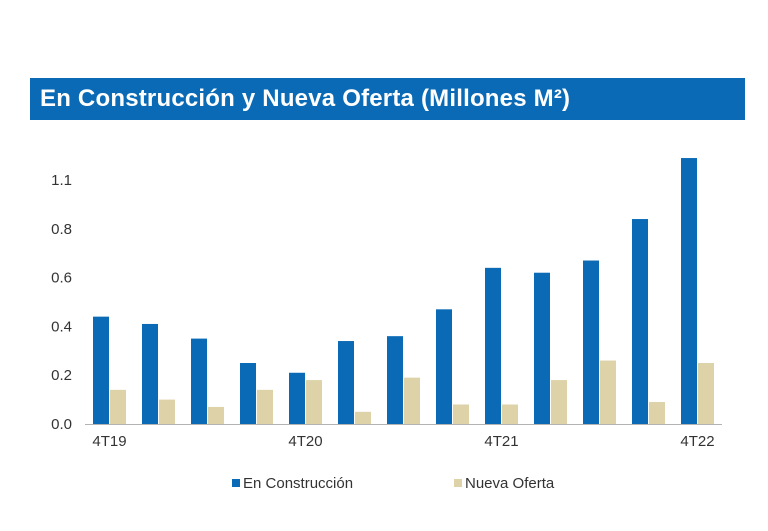 This screenshot has height=531, width=768. What do you see at coordinates (697, 441) in the screenshot?
I see `x-tick-label: 4T22` at bounding box center [697, 441].